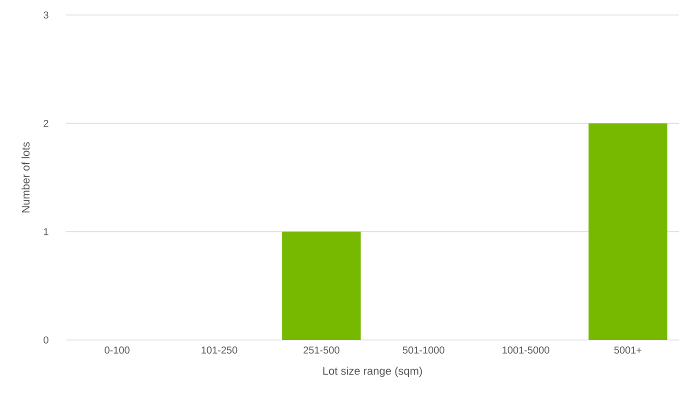  Describe the element at coordinates (526, 350) in the screenshot. I see `x-tick-label: 1001-5000` at that location.